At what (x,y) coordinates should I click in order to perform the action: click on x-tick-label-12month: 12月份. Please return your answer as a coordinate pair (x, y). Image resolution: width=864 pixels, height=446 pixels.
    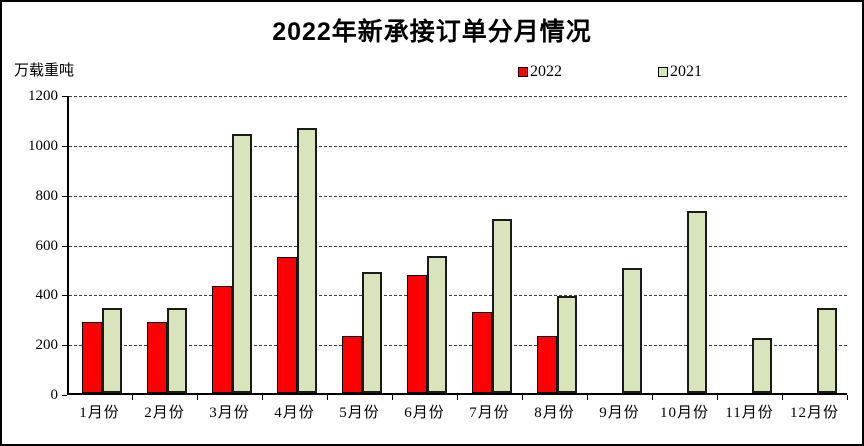
    Looking at the image, I should click on (814, 413).